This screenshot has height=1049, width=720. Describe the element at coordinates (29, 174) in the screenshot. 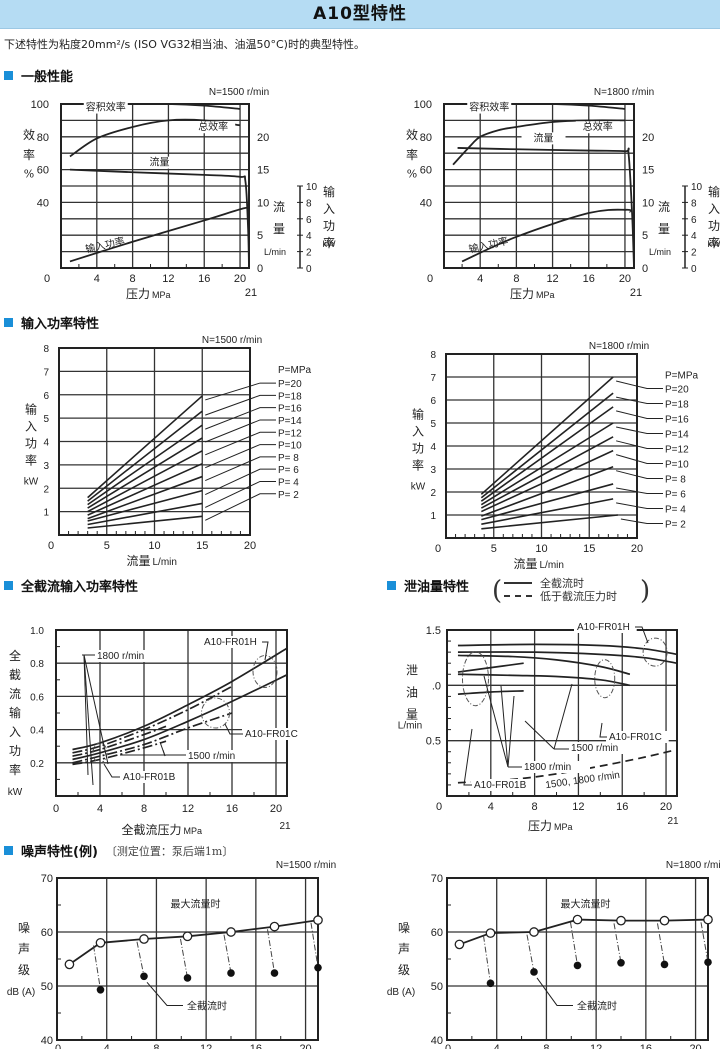

I see `axis-label: %` at that location.